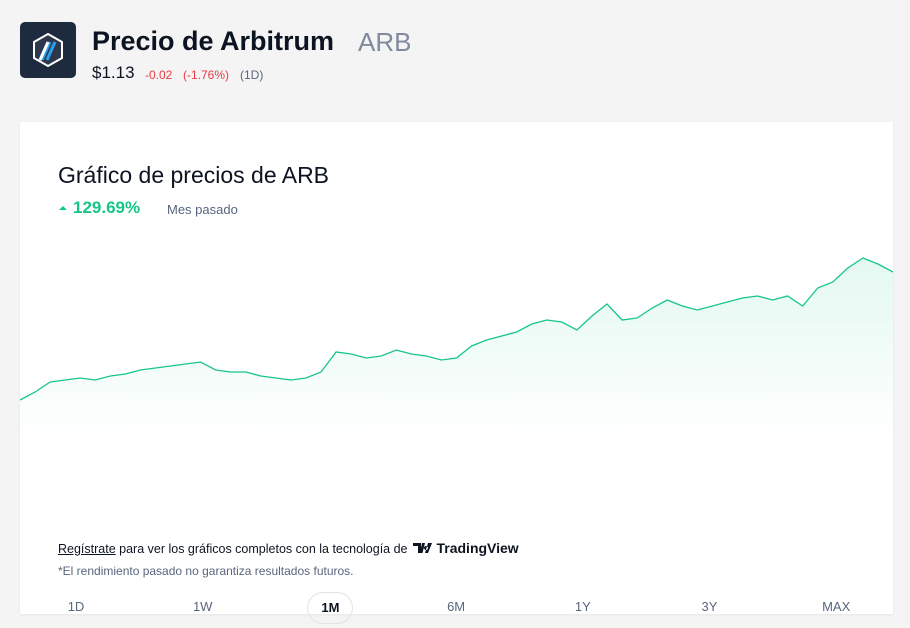 The width and height of the screenshot is (910, 628). What do you see at coordinates (206, 75) in the screenshot?
I see `price-change-pct: (-1.76%)` at bounding box center [206, 75].